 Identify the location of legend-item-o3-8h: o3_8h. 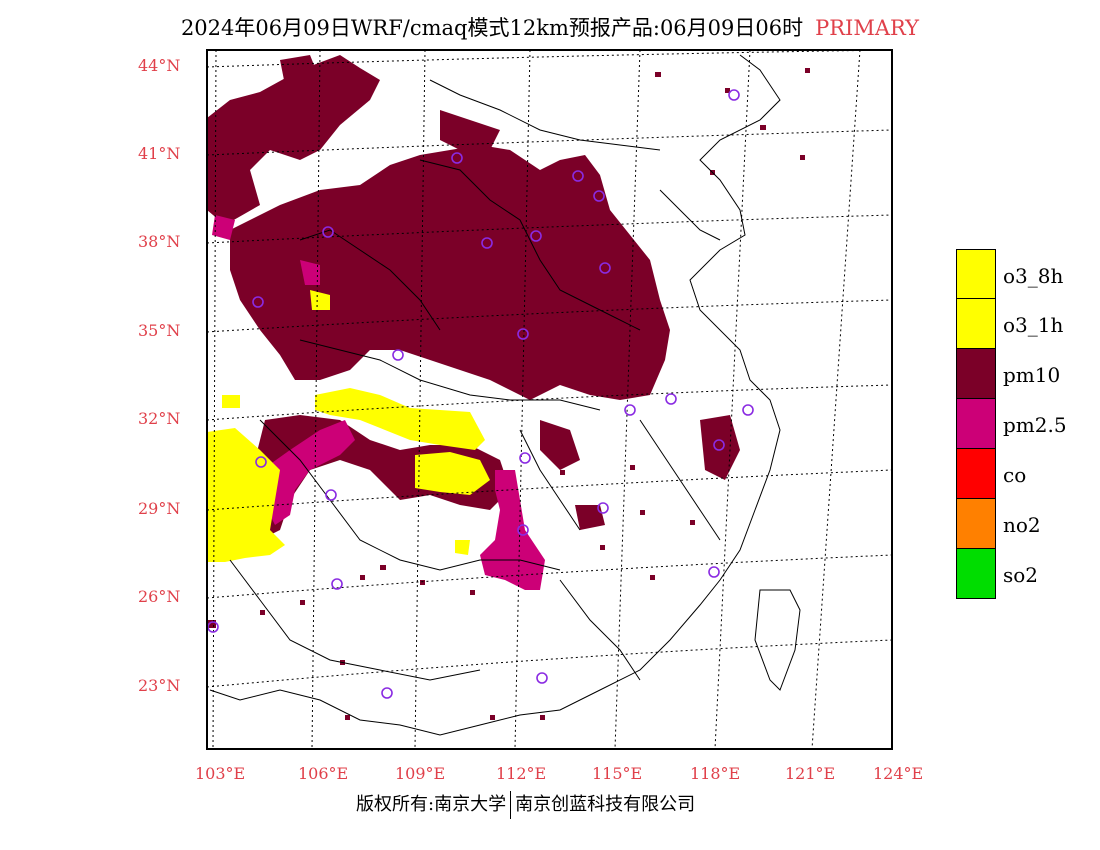
(1009, 274).